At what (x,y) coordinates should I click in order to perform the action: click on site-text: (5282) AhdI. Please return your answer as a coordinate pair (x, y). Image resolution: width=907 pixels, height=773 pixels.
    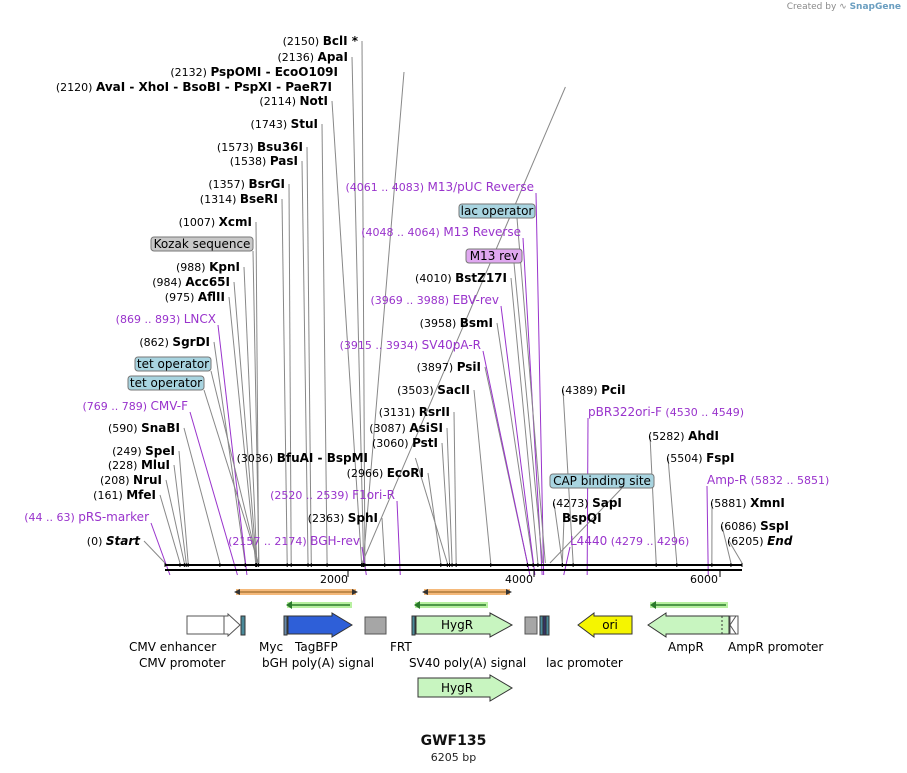
    Looking at the image, I should click on (683, 436).